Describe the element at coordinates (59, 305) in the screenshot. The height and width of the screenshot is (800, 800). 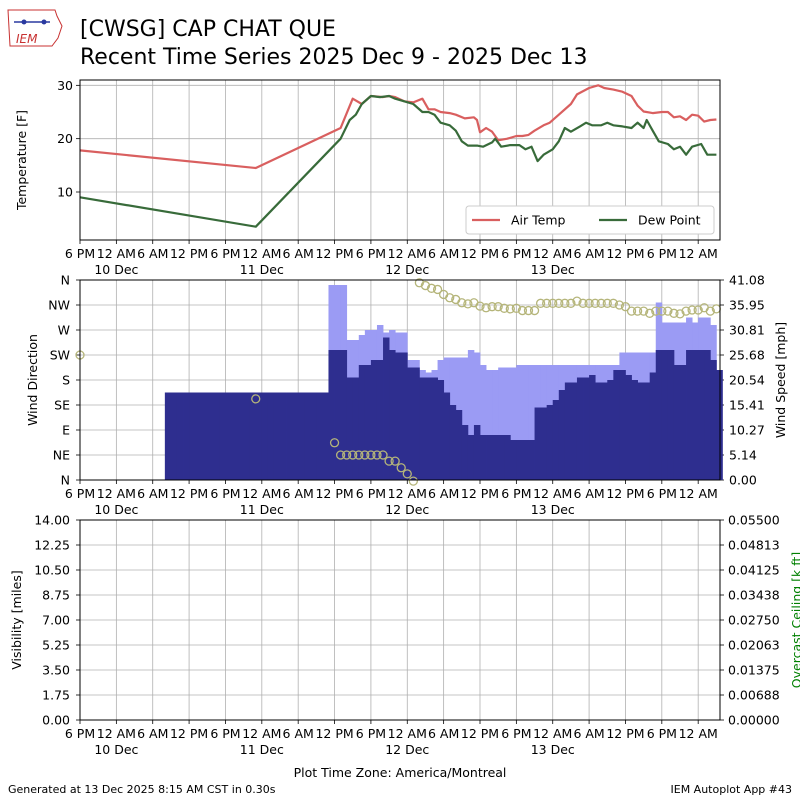
I see `direction-tick-label: NW` at that location.